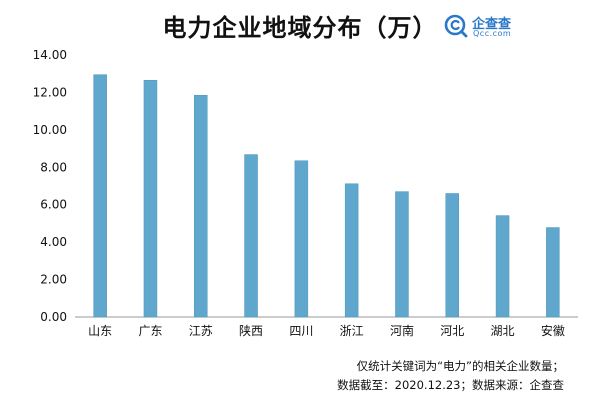  What do you see at coordinates (503, 330) in the screenshot?
I see `x-tick-label: 湖北` at bounding box center [503, 330].